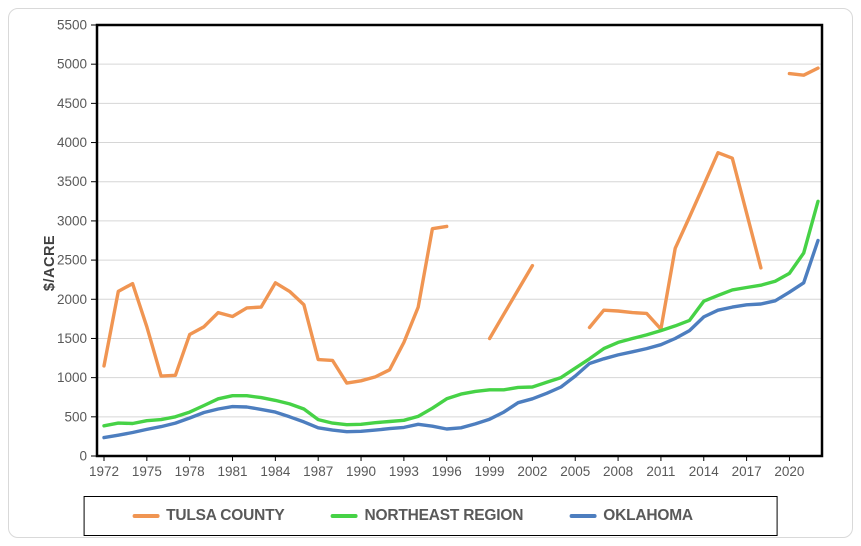 The image size is (861, 546). Describe the element at coordinates (232, 471) in the screenshot. I see `x-tick-label: 1981` at that location.